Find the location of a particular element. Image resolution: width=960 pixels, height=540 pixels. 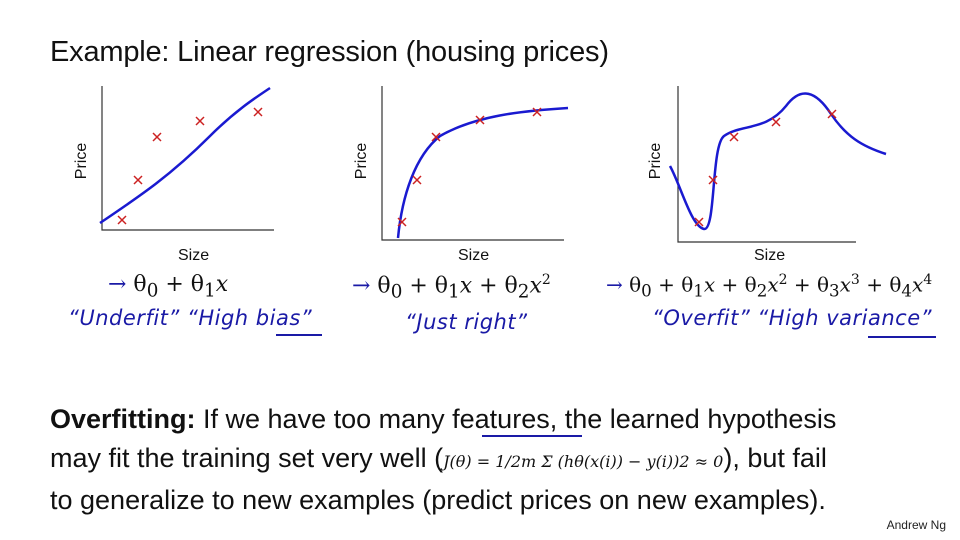

note-underfit: “Underfit” “High bias” is located at coordinates (190, 318).